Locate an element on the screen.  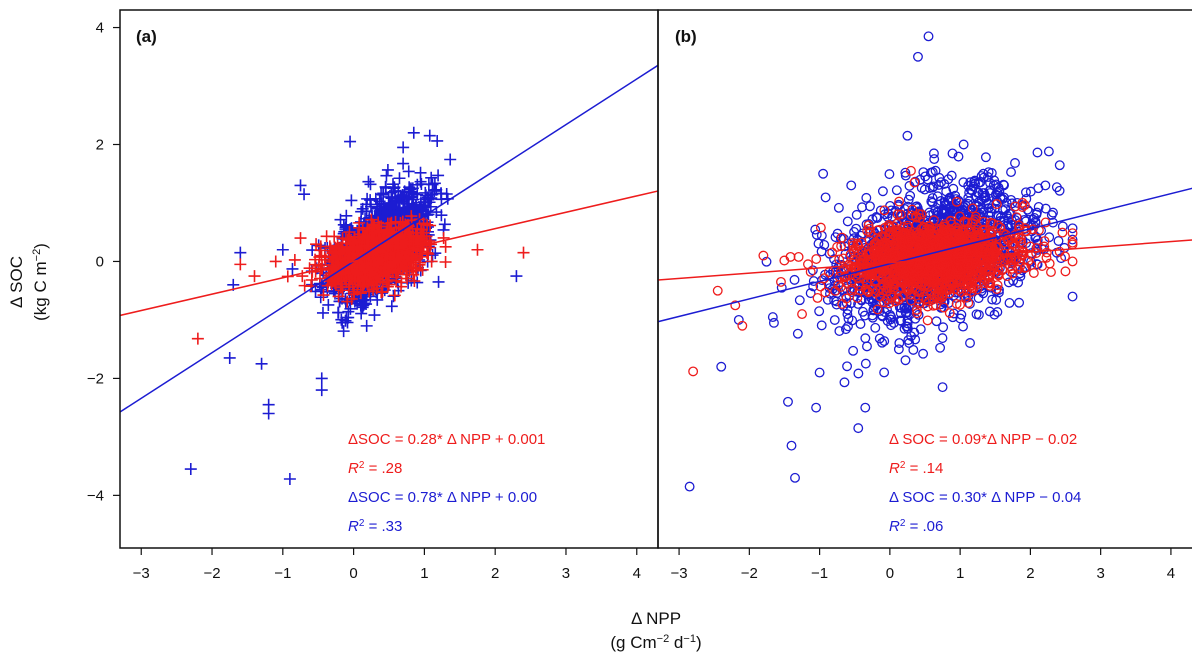
x-tick-label: 2 is located at coordinates (495, 573).